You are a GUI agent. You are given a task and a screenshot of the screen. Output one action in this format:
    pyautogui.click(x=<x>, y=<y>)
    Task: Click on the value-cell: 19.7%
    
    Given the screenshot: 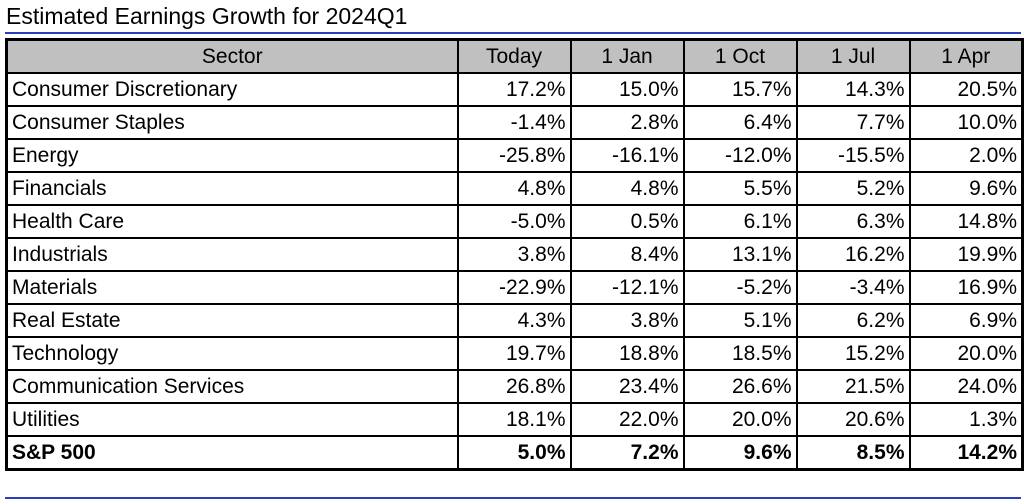 What is the action you would take?
    pyautogui.click(x=514, y=353)
    